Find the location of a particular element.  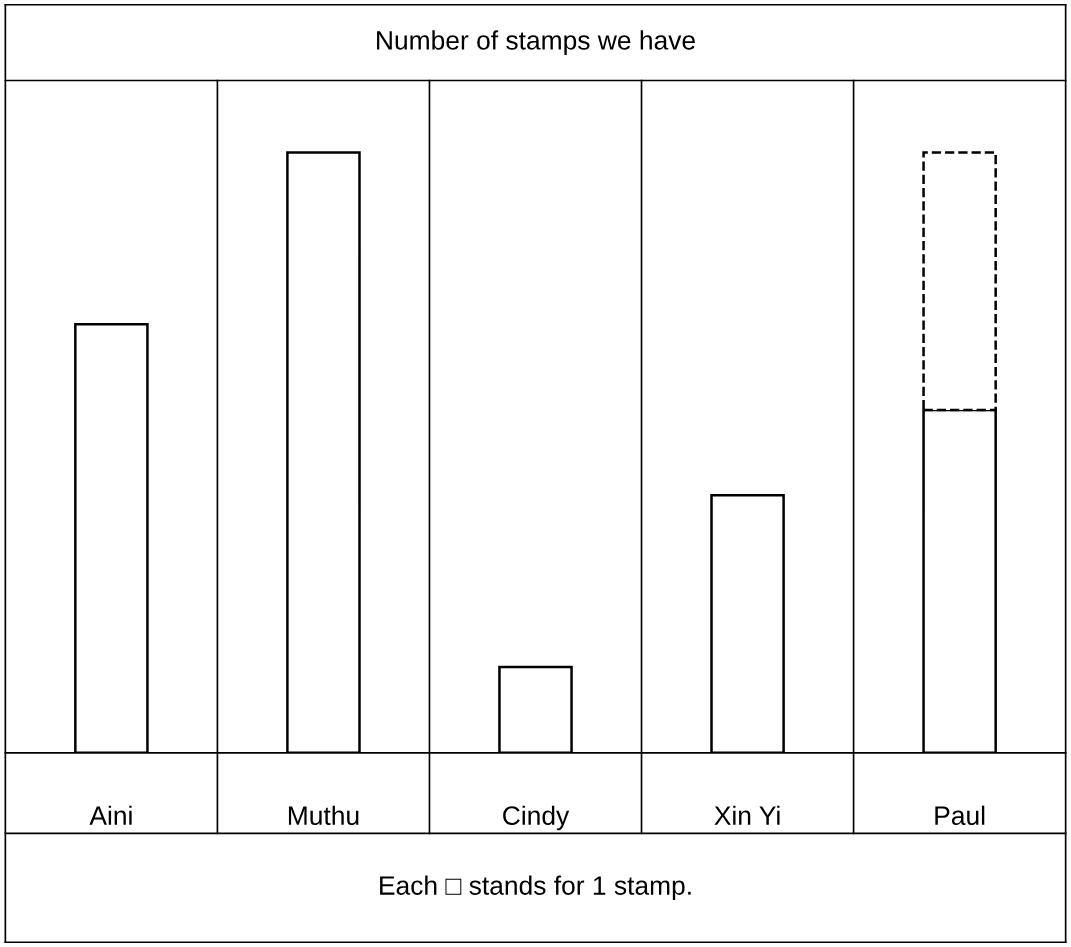

x-tick-label: Cindy is located at coordinates (536, 818).